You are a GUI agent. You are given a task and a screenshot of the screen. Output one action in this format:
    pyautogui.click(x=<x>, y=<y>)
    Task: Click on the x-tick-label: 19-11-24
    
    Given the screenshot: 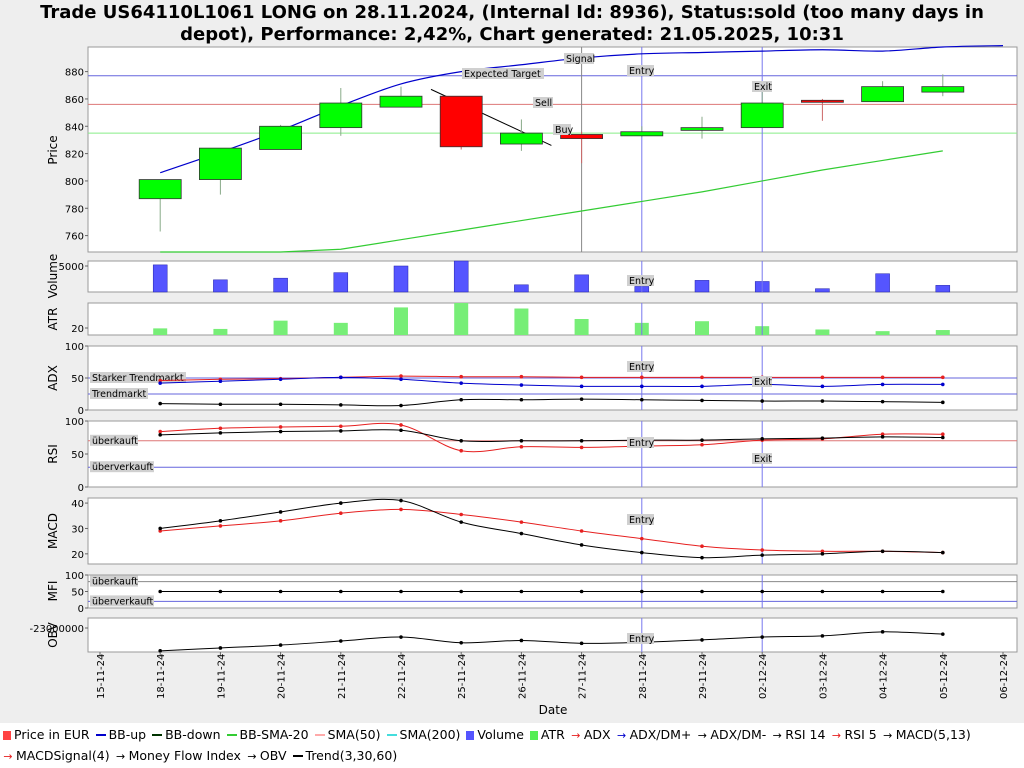 What is the action you would take?
    pyautogui.click(x=221, y=676)
    